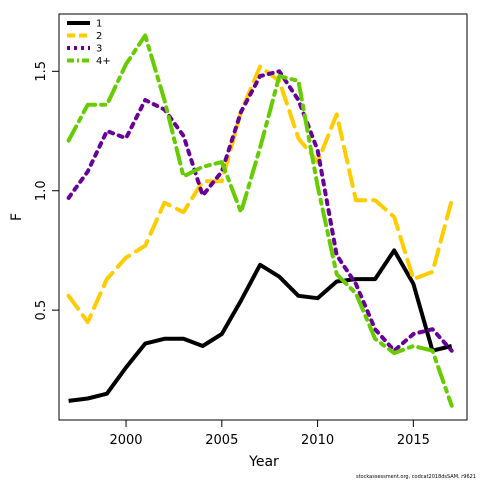 This screenshot has height=480, width=480. Describe the element at coordinates (413, 440) in the screenshot. I see `x-tick-label: 2015` at that location.